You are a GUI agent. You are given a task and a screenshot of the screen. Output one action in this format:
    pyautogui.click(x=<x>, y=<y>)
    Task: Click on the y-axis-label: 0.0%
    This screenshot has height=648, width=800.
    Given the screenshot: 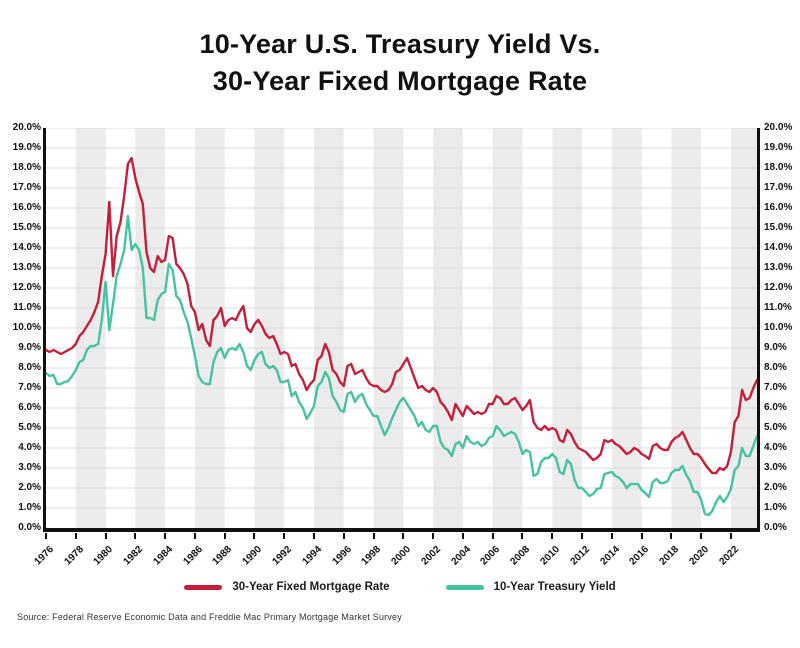 What is the action you would take?
    pyautogui.click(x=775, y=527)
    